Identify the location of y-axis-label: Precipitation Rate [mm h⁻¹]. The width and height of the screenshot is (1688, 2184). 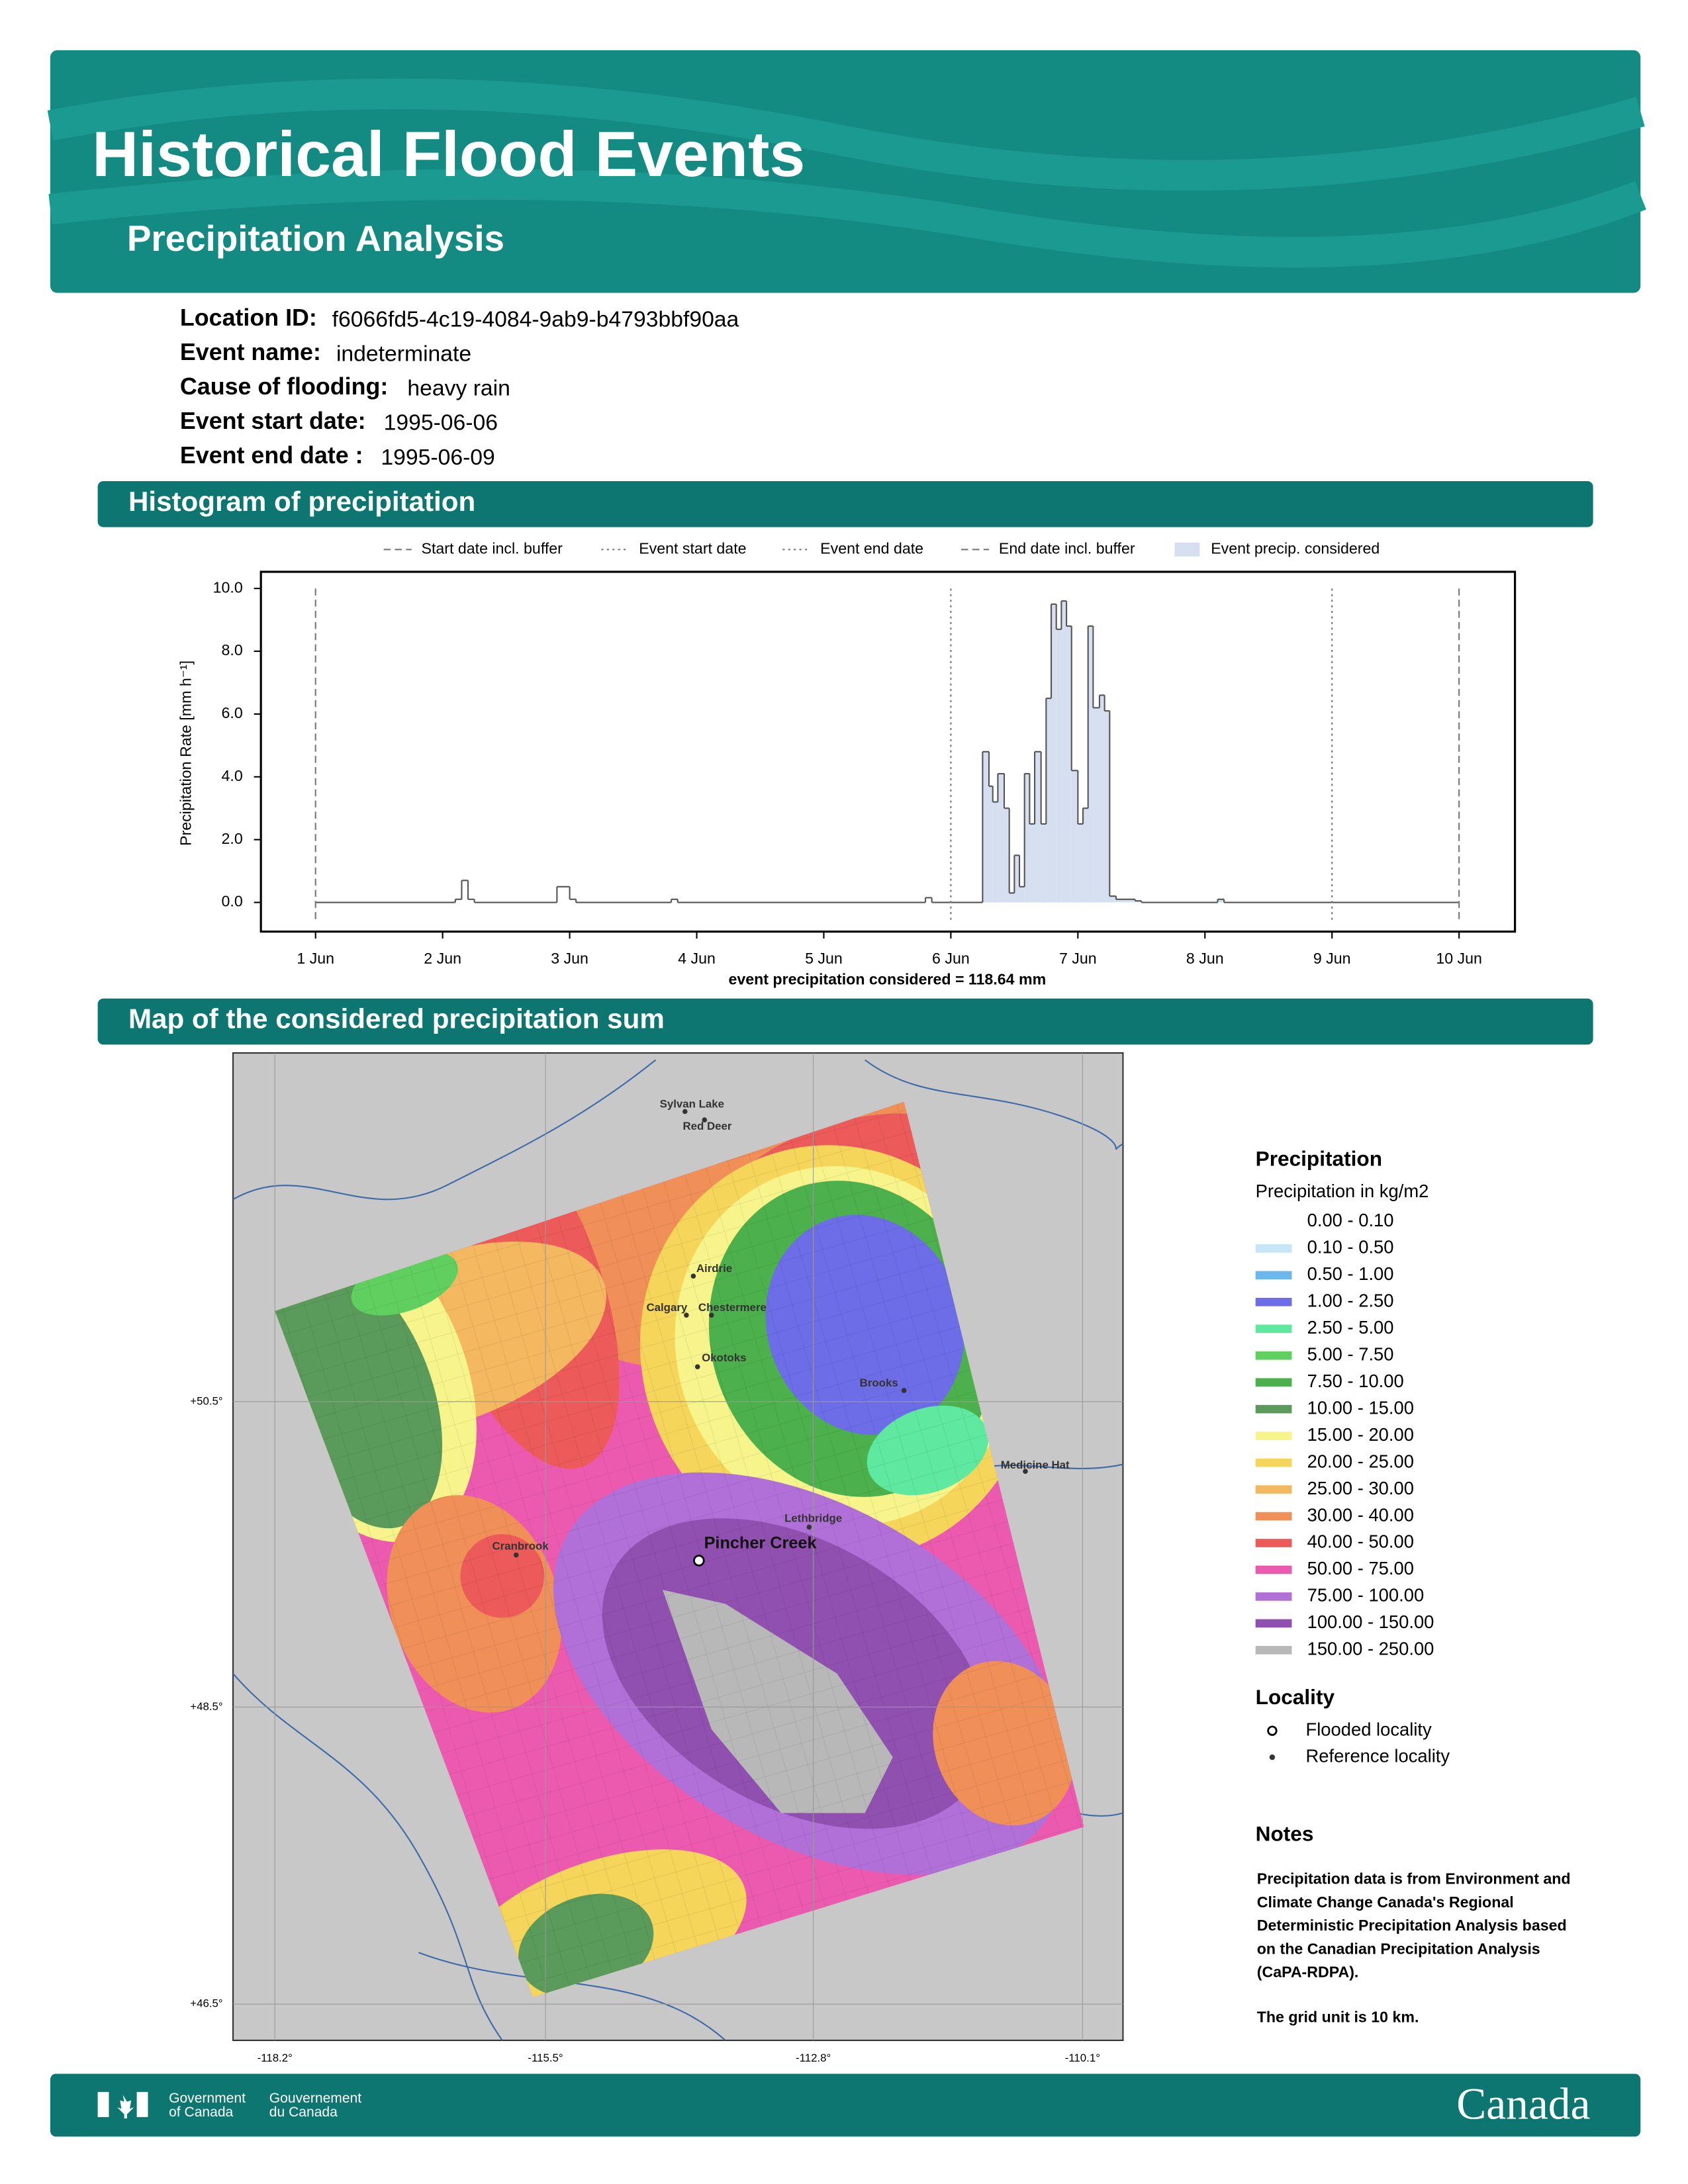
(186, 753).